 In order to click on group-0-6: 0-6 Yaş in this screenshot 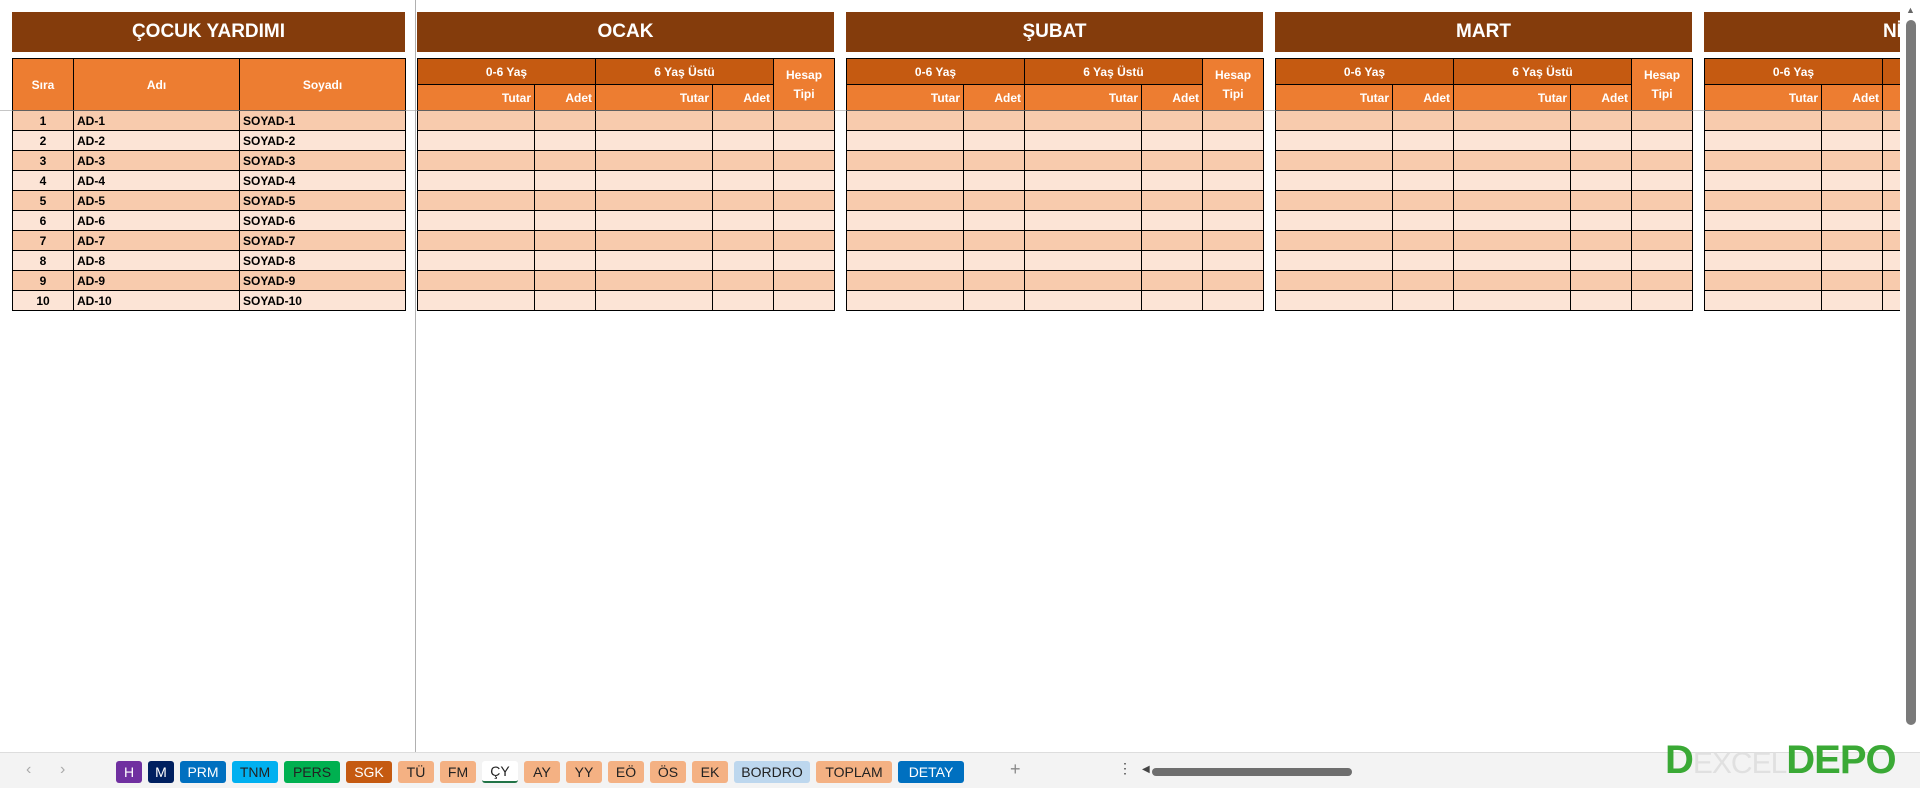, I will do `click(935, 71)`.